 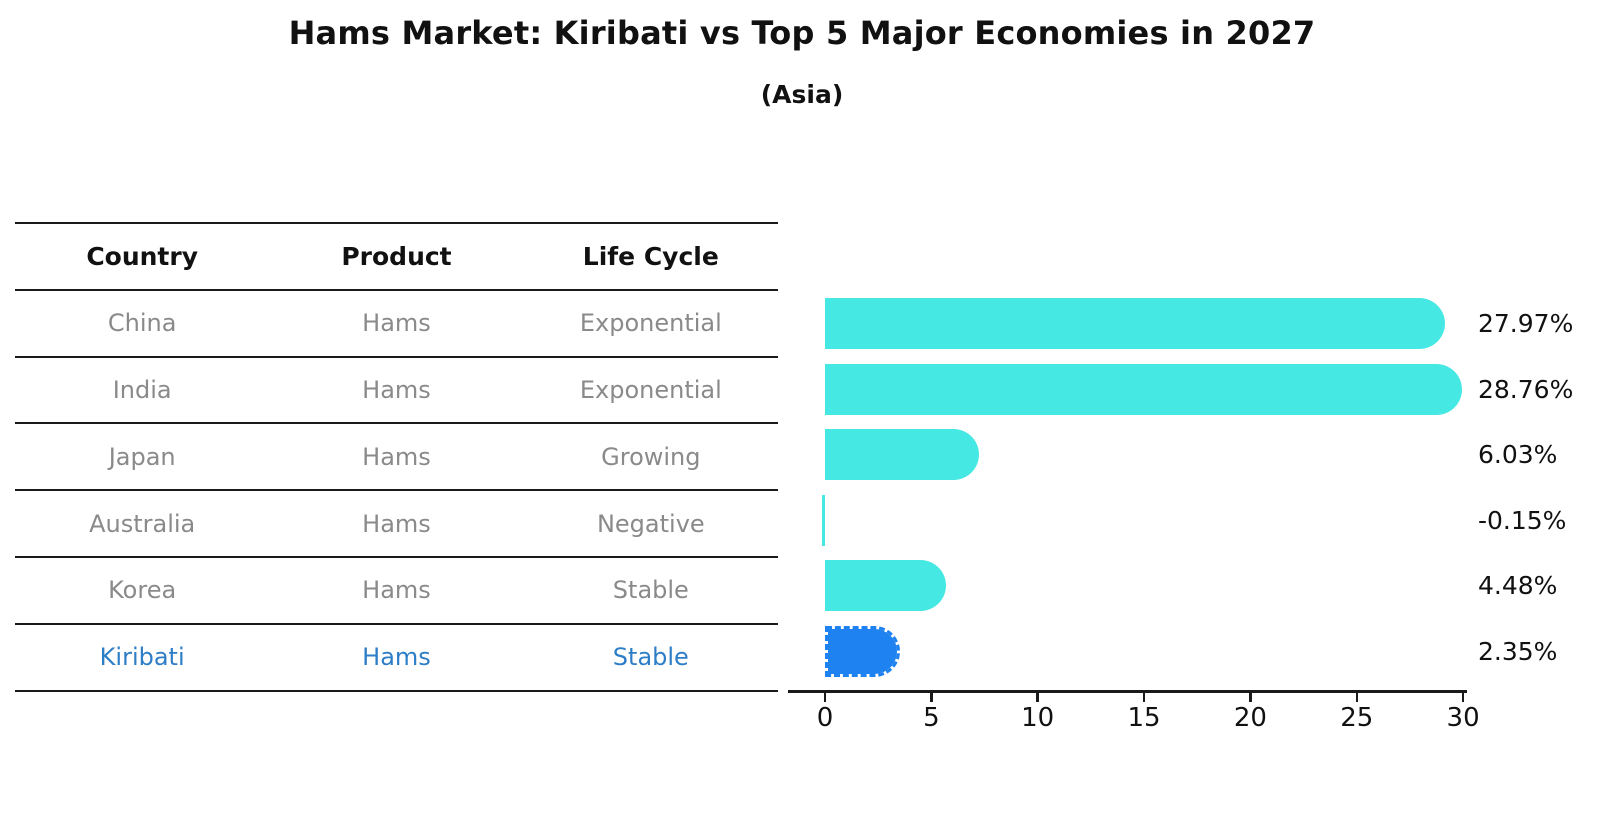 I want to click on table-row-kiribati: Kiribati Hams Stable, so click(x=396, y=658).